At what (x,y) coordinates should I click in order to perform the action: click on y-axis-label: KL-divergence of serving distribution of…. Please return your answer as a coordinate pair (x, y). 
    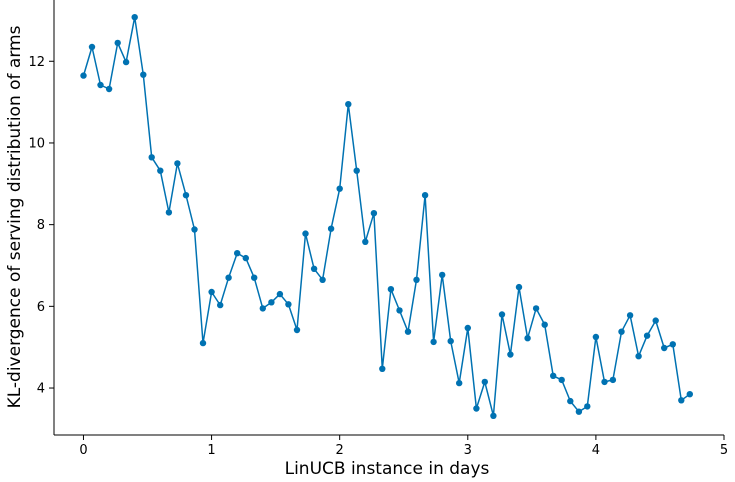
    Looking at the image, I should click on (15, 216).